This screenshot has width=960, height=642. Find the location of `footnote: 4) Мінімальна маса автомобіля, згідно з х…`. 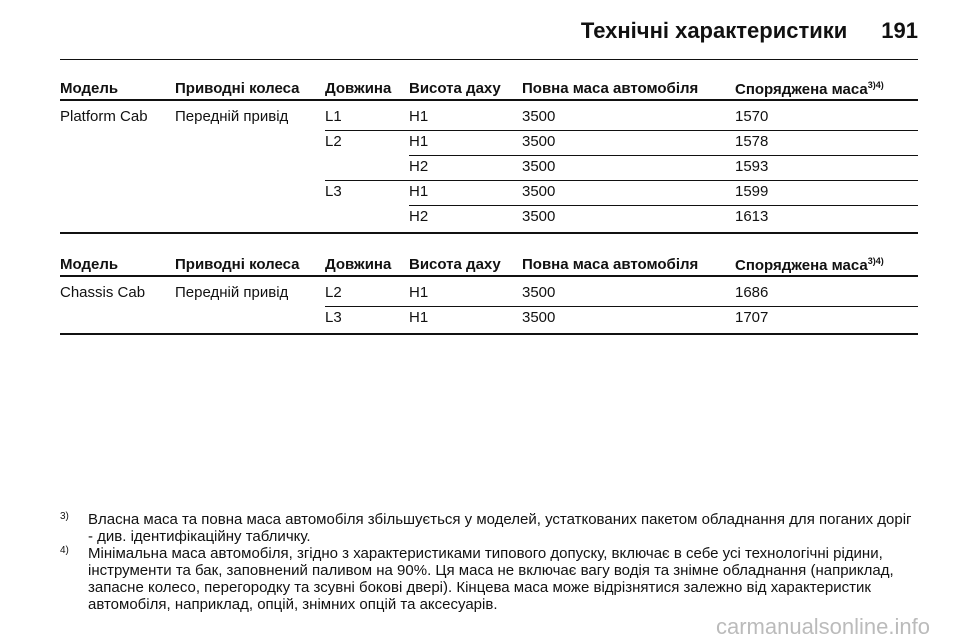

footnote: 4) Мінімальна маса автомобіля, згідно з х… is located at coordinates (489, 579).